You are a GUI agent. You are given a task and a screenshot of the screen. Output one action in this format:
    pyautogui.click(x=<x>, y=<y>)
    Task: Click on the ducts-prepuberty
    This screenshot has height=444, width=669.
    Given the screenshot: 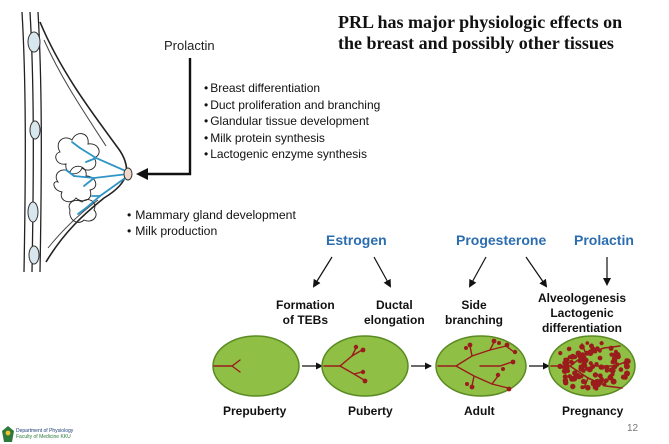 What is the action you would take?
    pyautogui.click(x=227, y=366)
    